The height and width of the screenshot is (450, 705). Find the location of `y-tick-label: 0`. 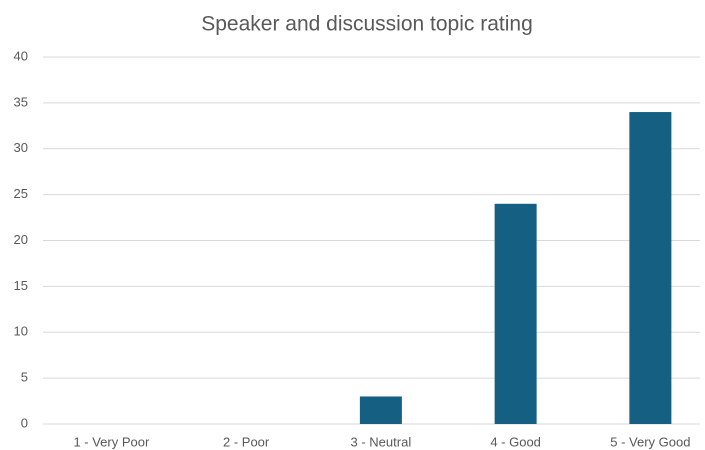

y-tick-label: 0 is located at coordinates (24, 422).